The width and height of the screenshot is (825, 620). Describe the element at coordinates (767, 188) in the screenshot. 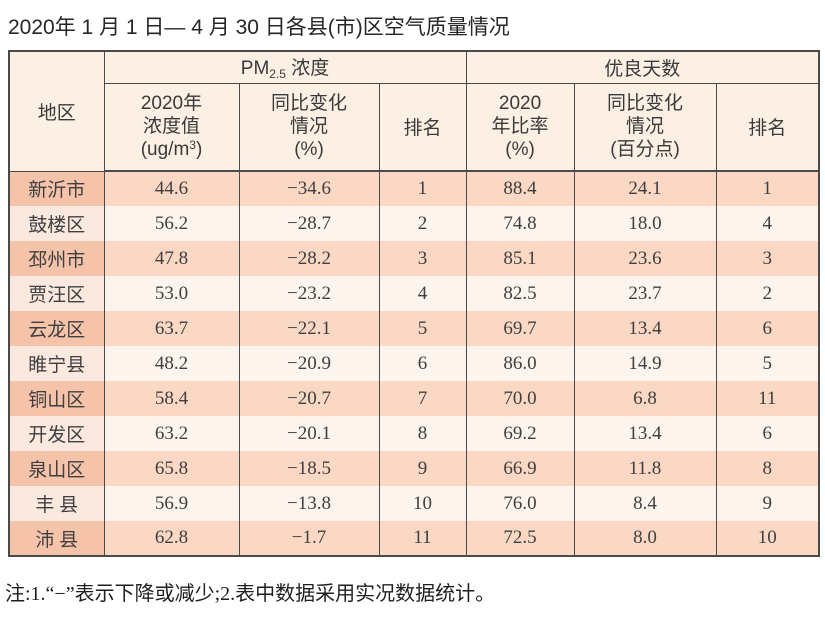

I see `good-rank-cell: 1` at that location.